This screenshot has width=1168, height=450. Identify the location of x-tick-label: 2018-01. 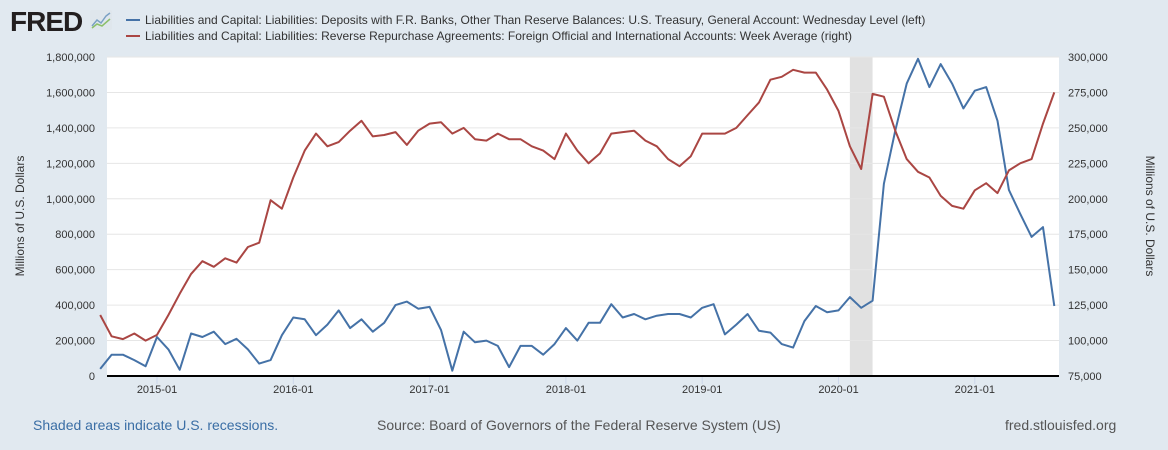
(566, 390).